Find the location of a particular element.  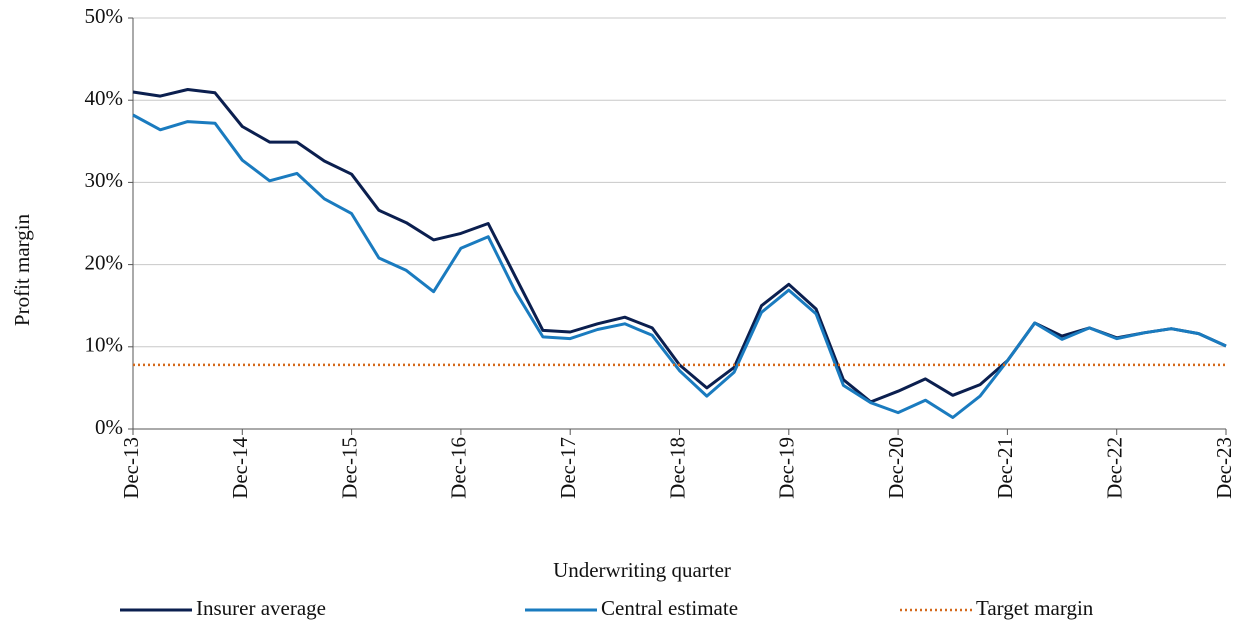

x-tick-label: Dec-16 is located at coordinates (459, 468).